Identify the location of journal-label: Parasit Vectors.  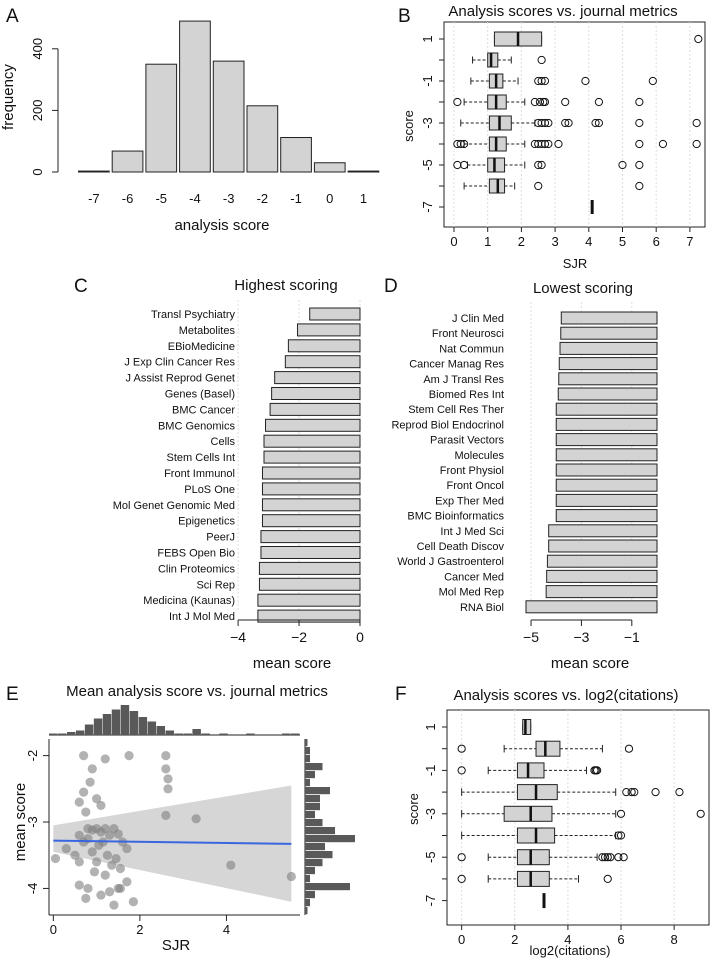
(467, 441).